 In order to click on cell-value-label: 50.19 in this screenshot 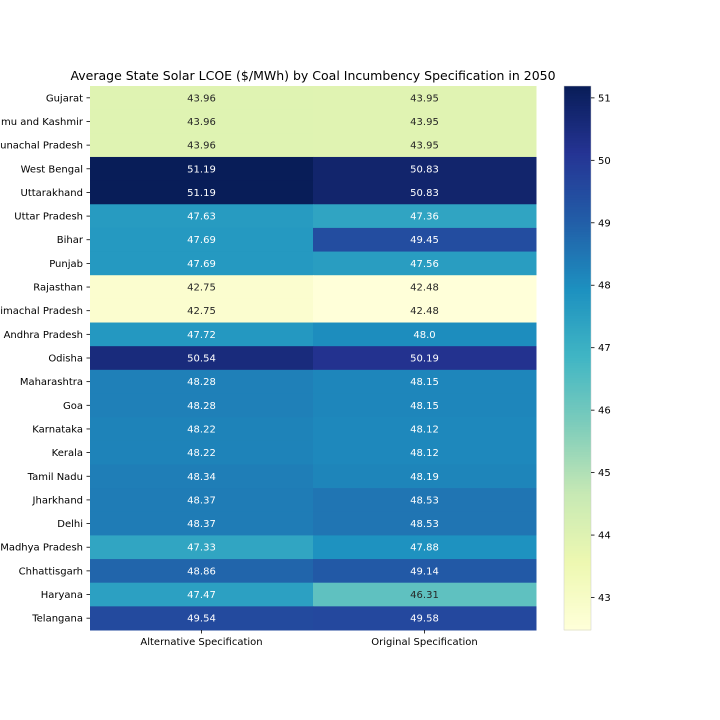, I will do `click(424, 359)`.